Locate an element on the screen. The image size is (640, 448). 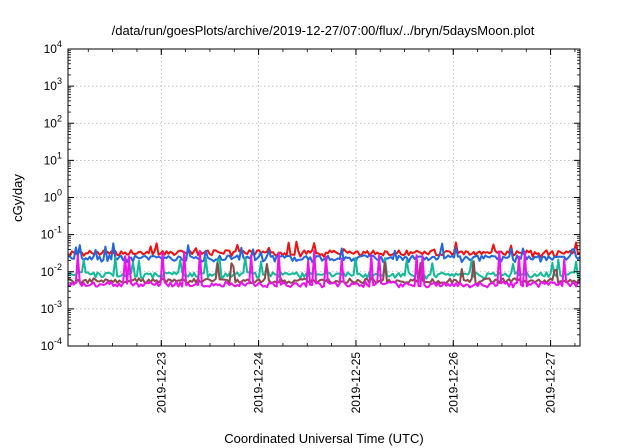
y-tick-label: 10² is located at coordinates (53, 121).